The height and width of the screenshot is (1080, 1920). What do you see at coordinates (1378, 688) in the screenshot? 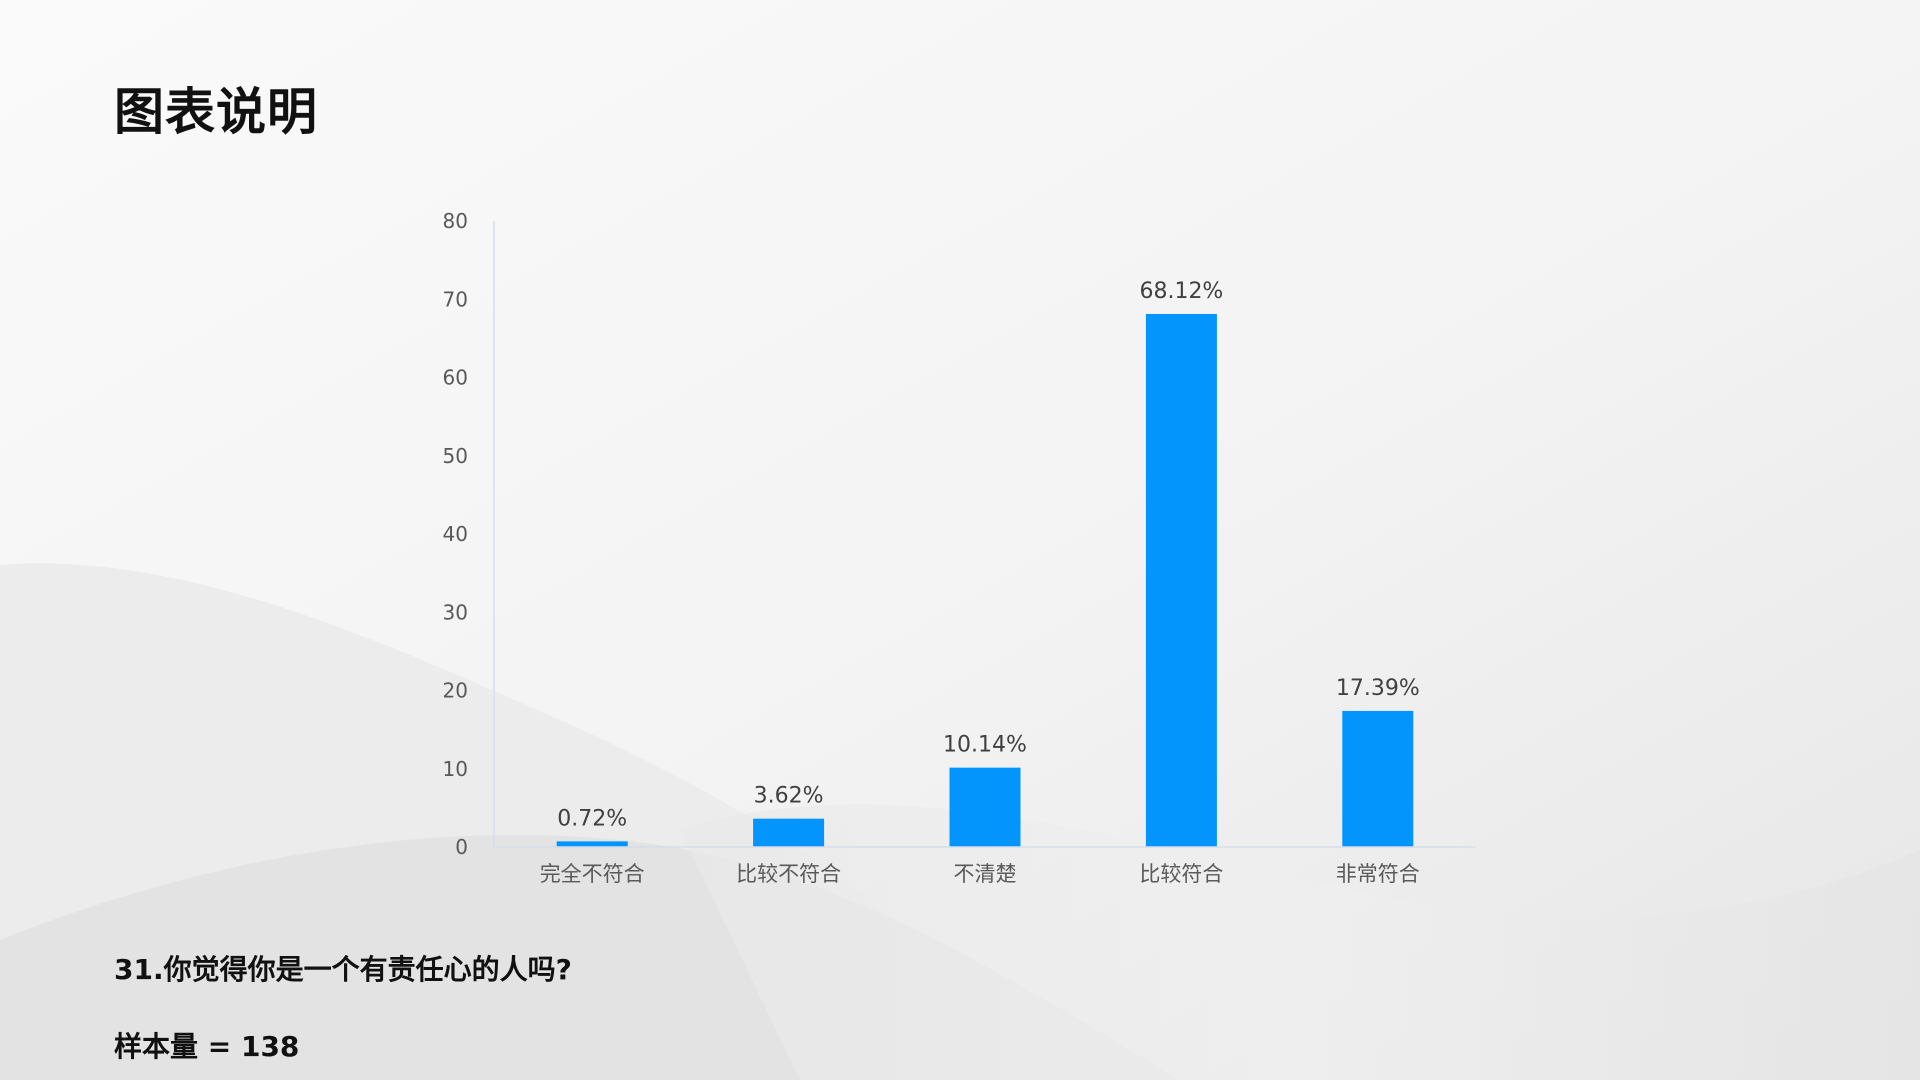
I see `bar-data-label: 17.39%` at bounding box center [1378, 688].